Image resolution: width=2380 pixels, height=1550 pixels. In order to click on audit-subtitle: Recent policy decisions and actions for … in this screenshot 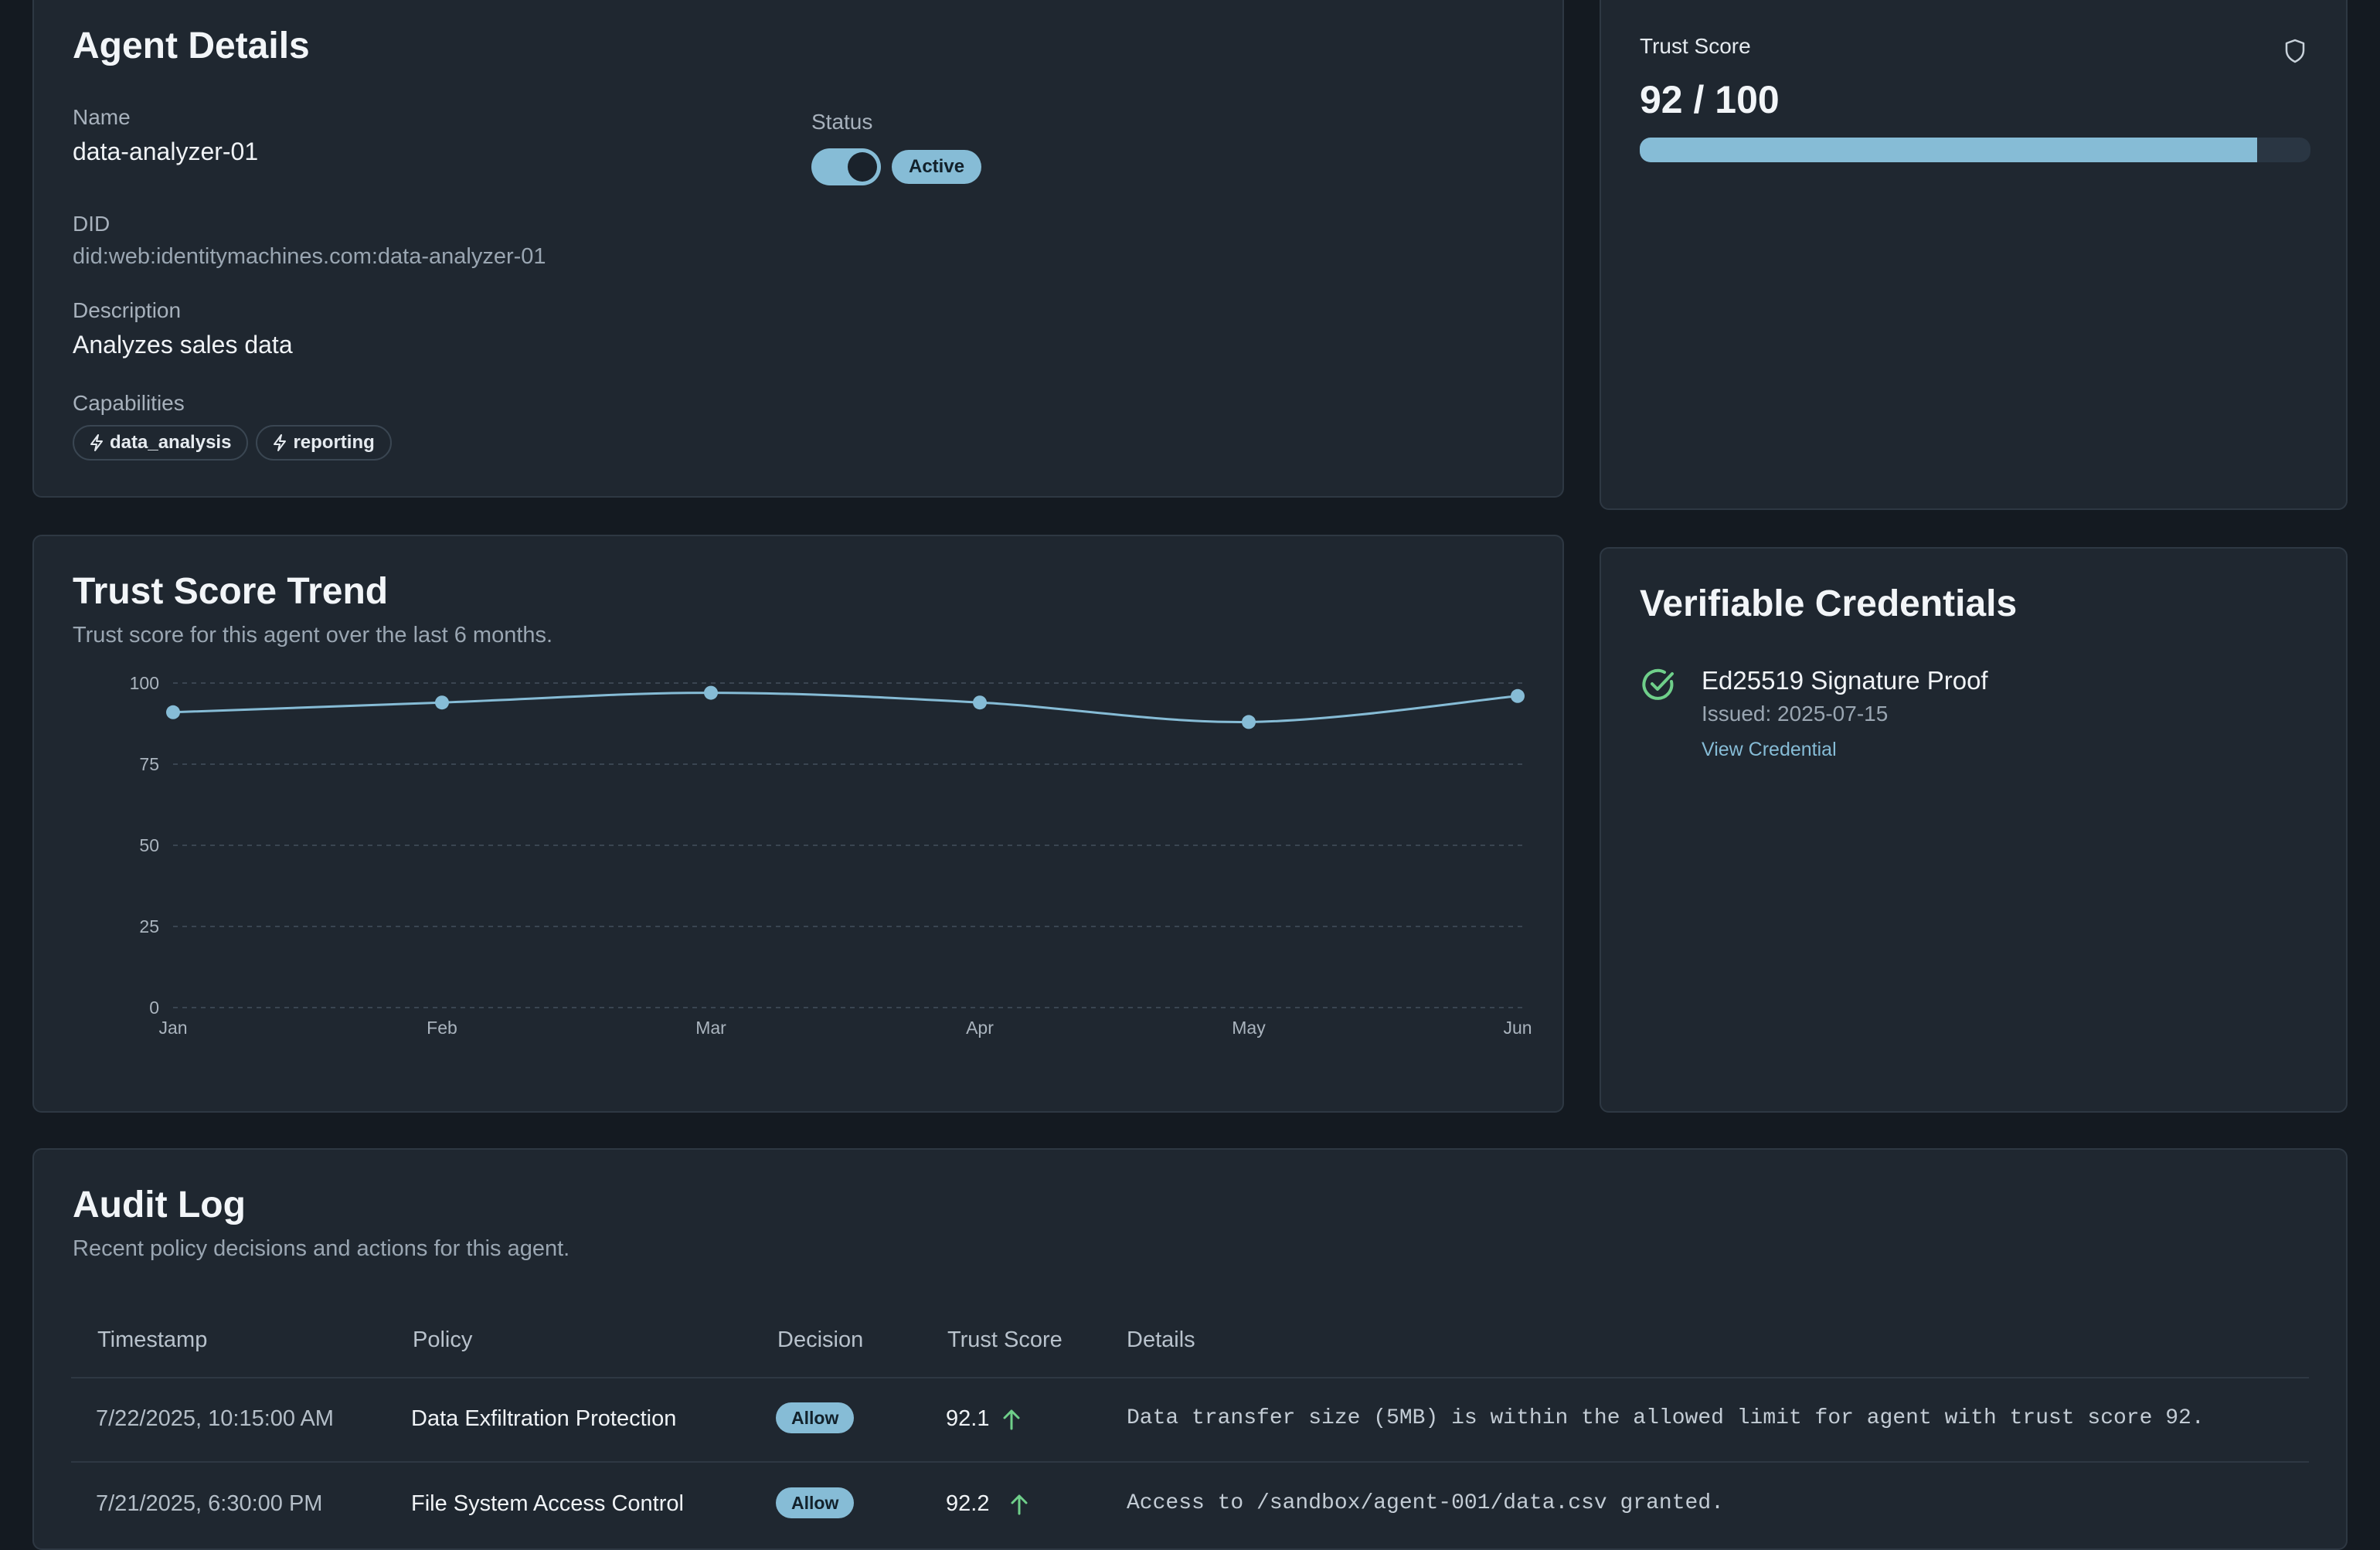, I will do `click(321, 1248)`.